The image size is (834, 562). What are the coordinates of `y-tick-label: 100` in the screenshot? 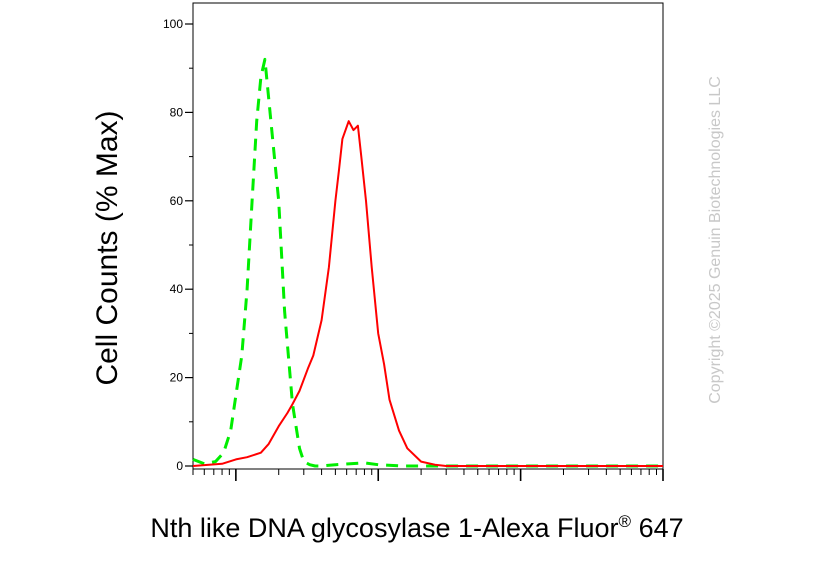 It's located at (173, 24).